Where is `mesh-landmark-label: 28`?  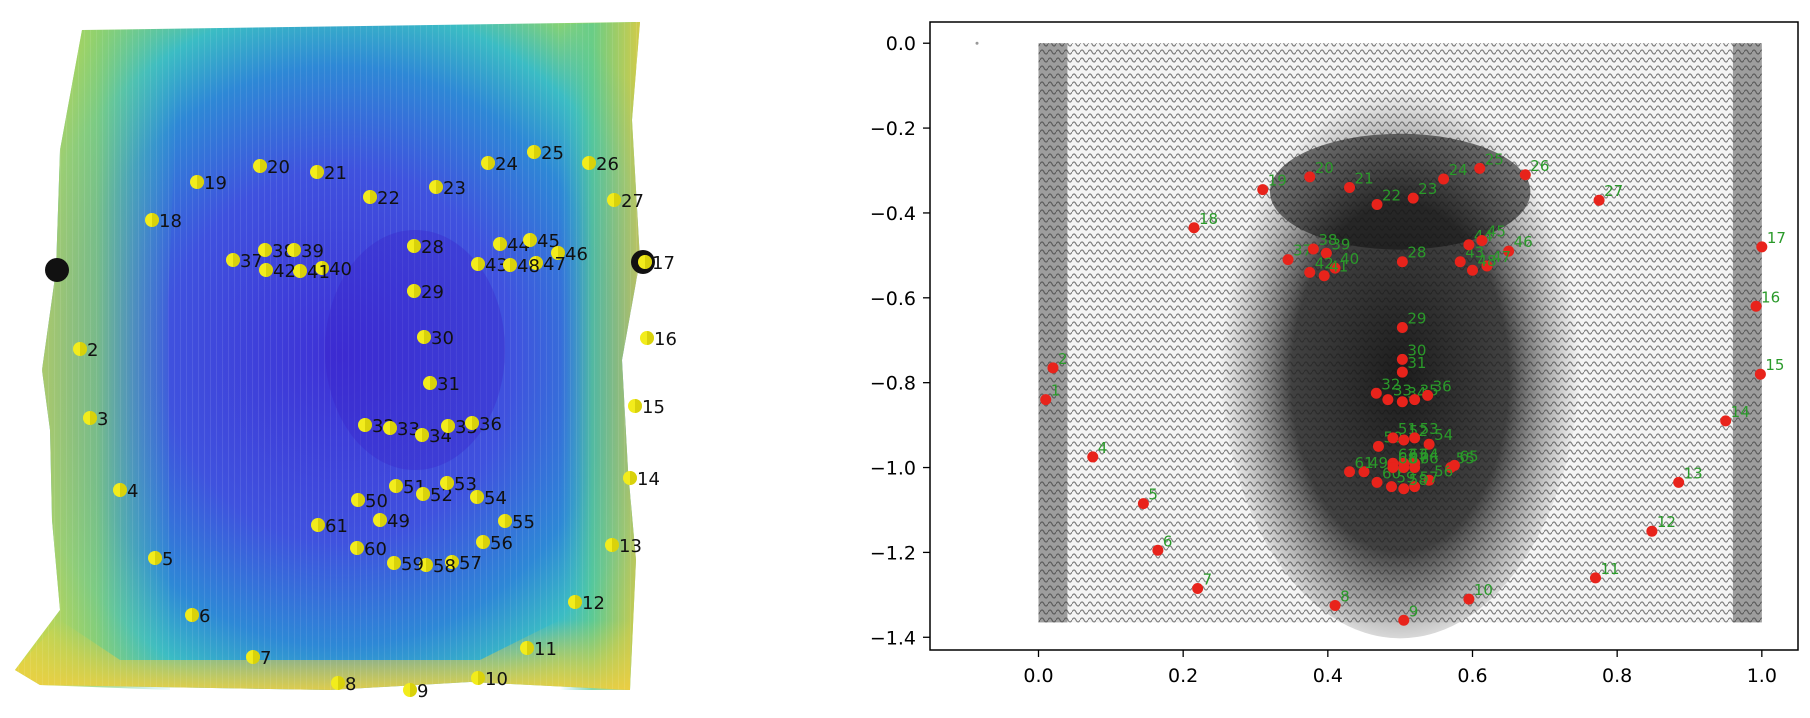
mesh-landmark-label: 28 is located at coordinates (432, 247).